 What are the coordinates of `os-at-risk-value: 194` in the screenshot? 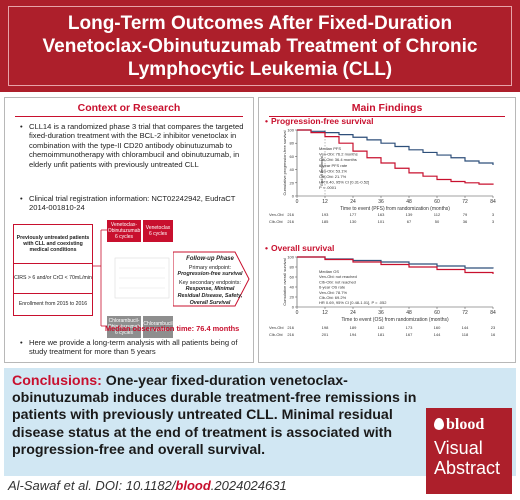 It's located at (353, 334).